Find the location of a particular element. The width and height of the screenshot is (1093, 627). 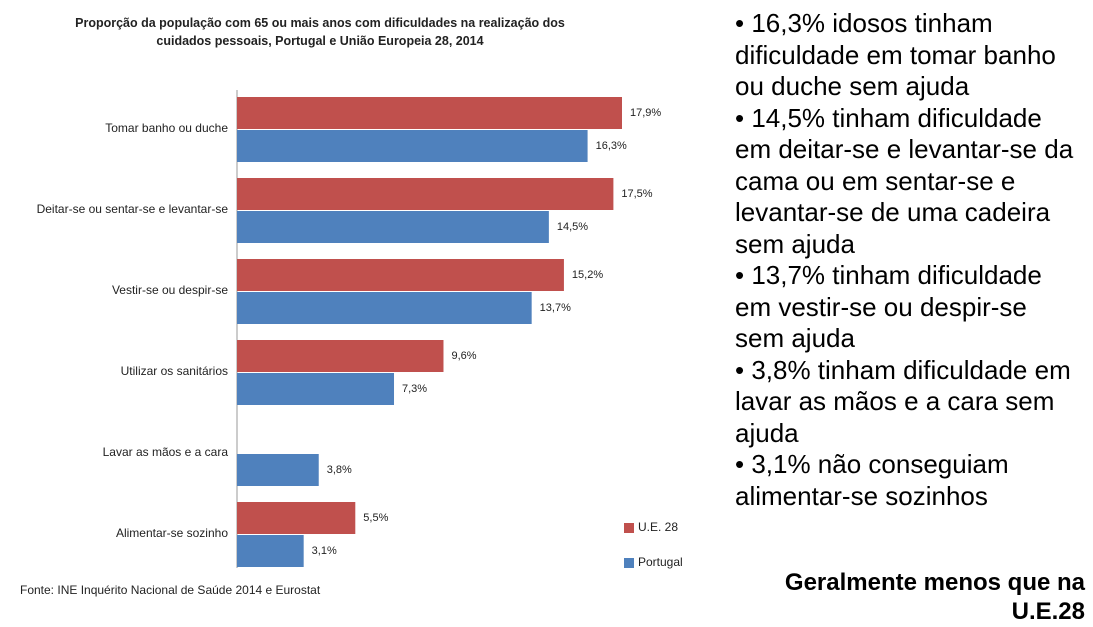

value-label: 3,1% is located at coordinates (324, 551).